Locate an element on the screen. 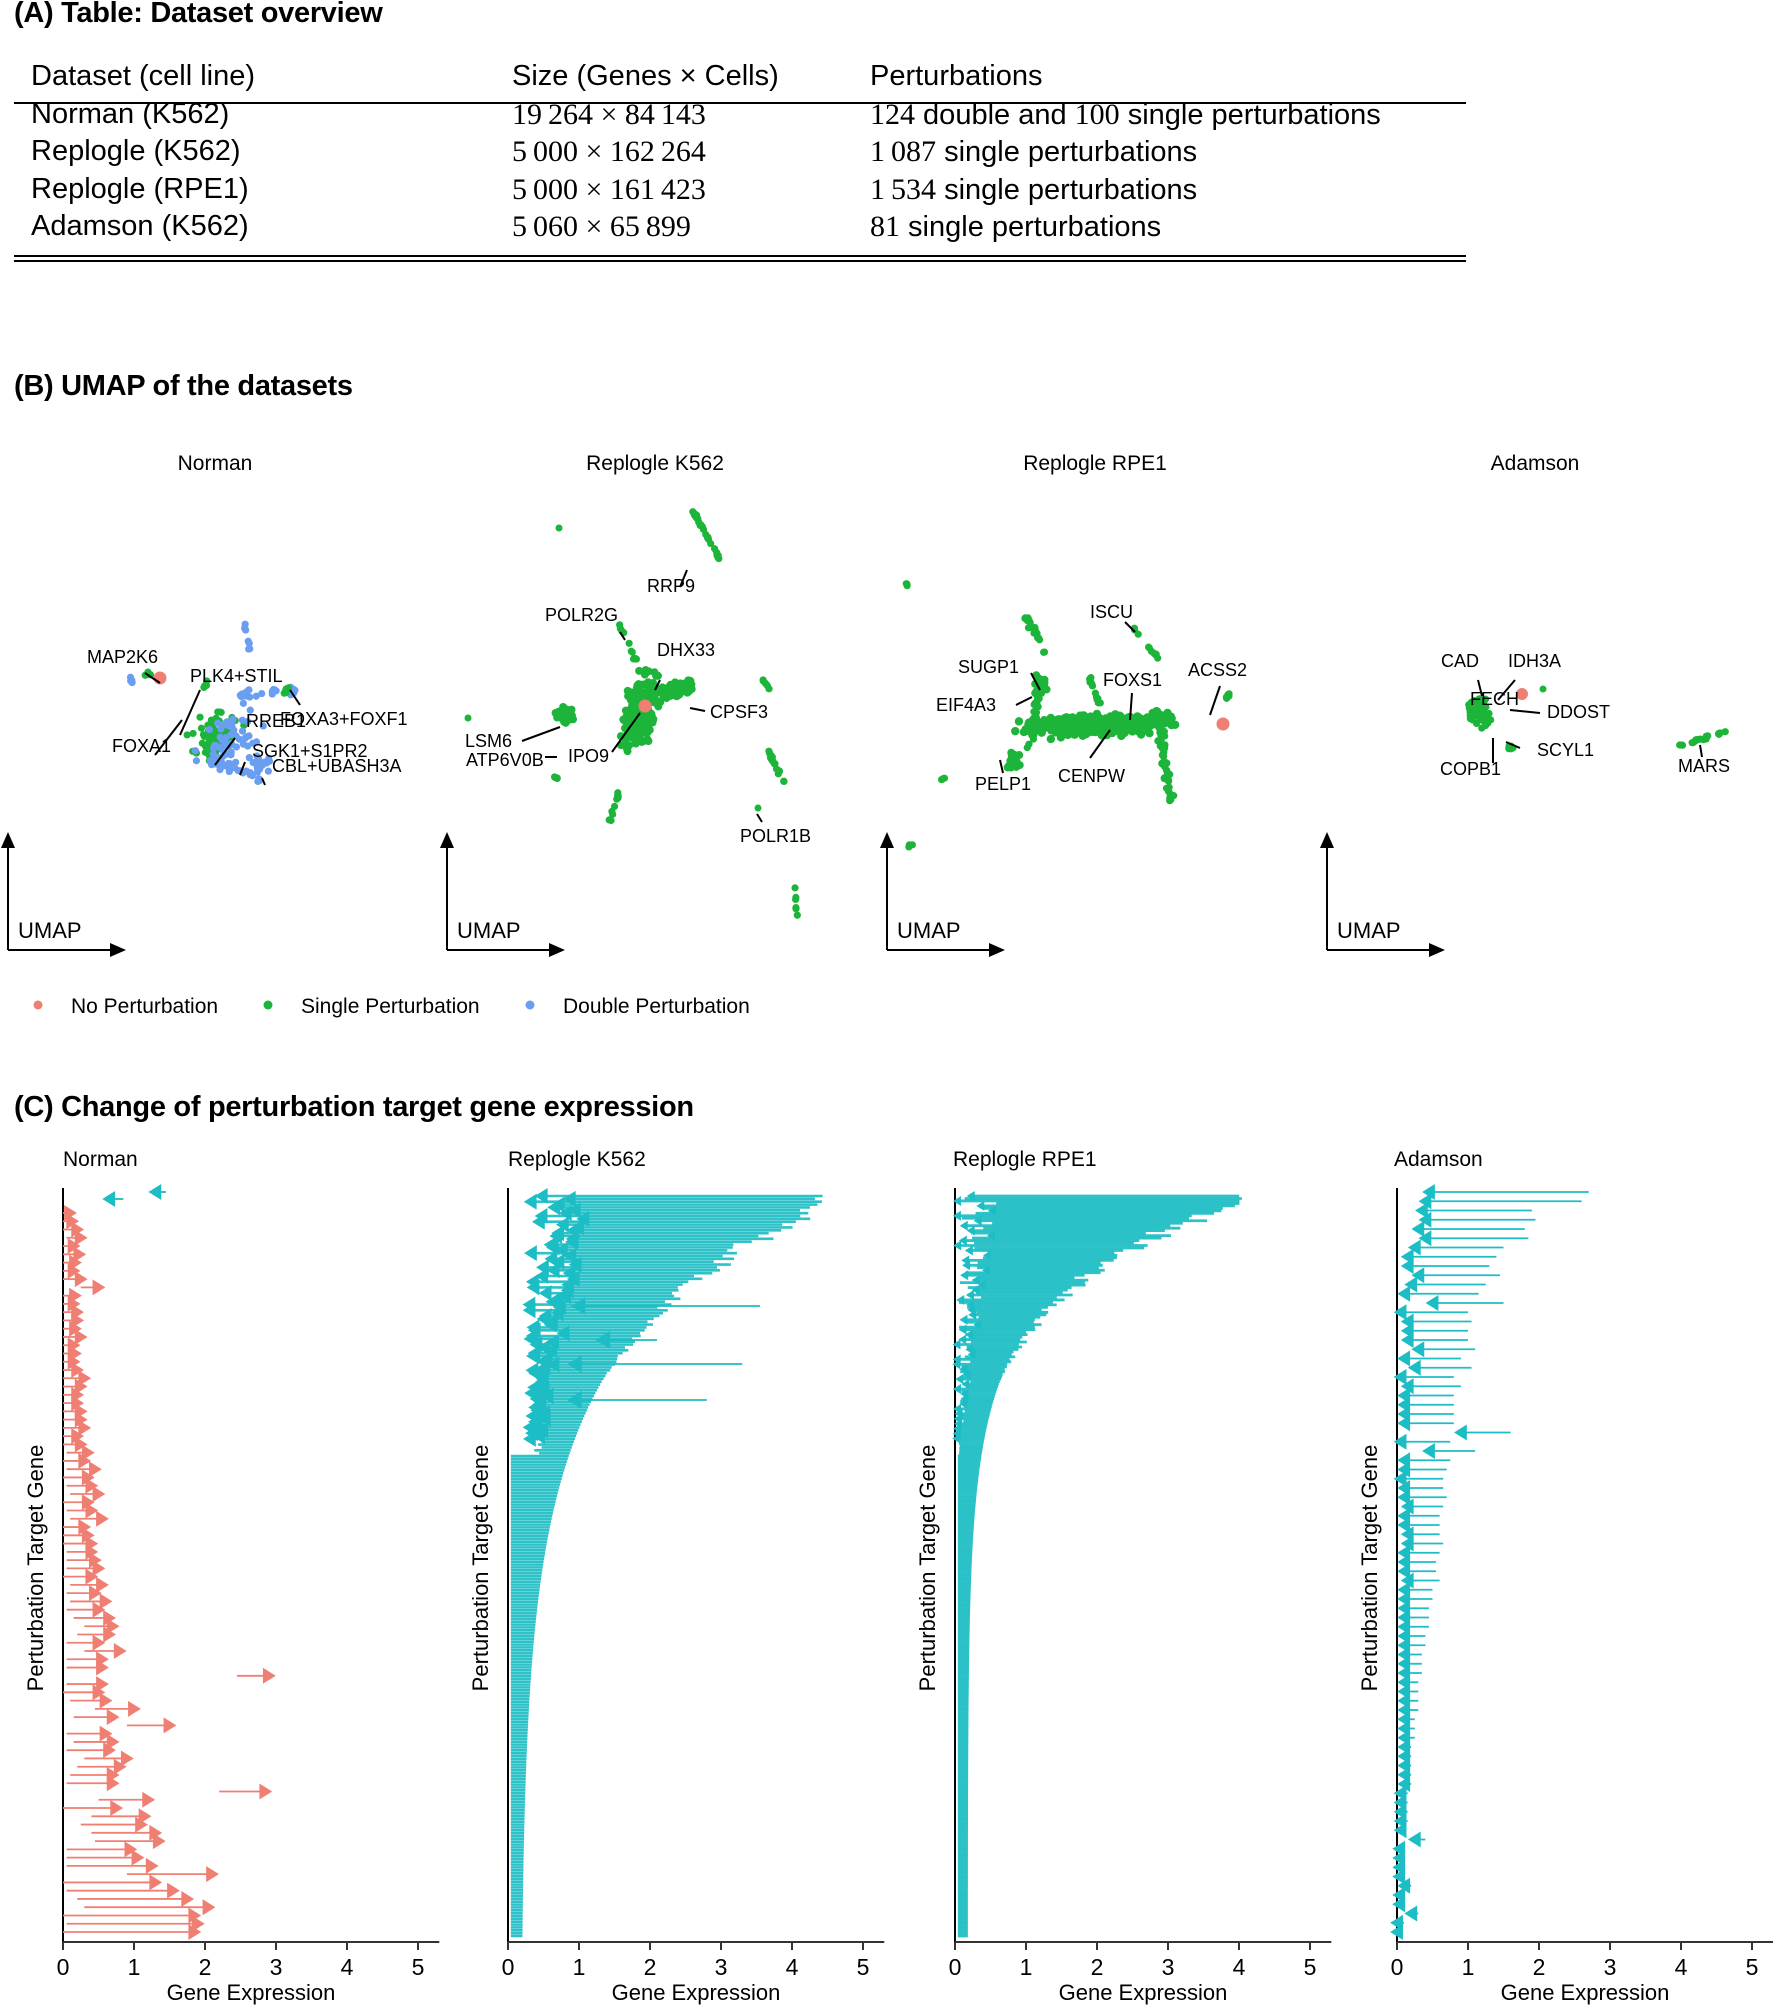 This screenshot has width=1773, height=2007. umap-gene-label: SGK1+S1PR2 is located at coordinates (310, 751).